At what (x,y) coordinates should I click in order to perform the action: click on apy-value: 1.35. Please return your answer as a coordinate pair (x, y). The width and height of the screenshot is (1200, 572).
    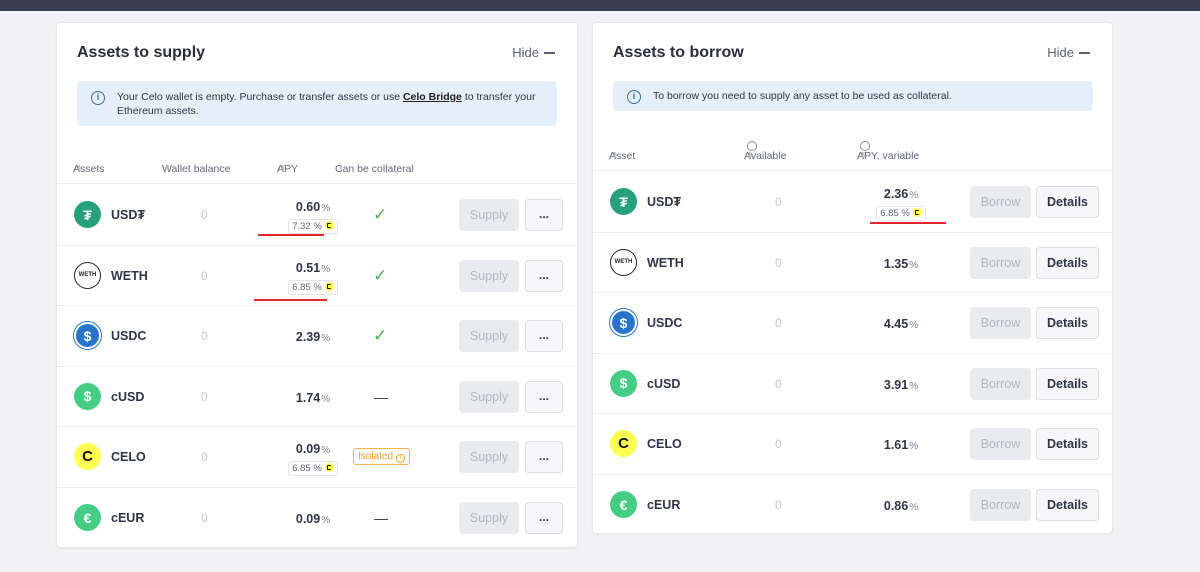
    Looking at the image, I should click on (896, 263).